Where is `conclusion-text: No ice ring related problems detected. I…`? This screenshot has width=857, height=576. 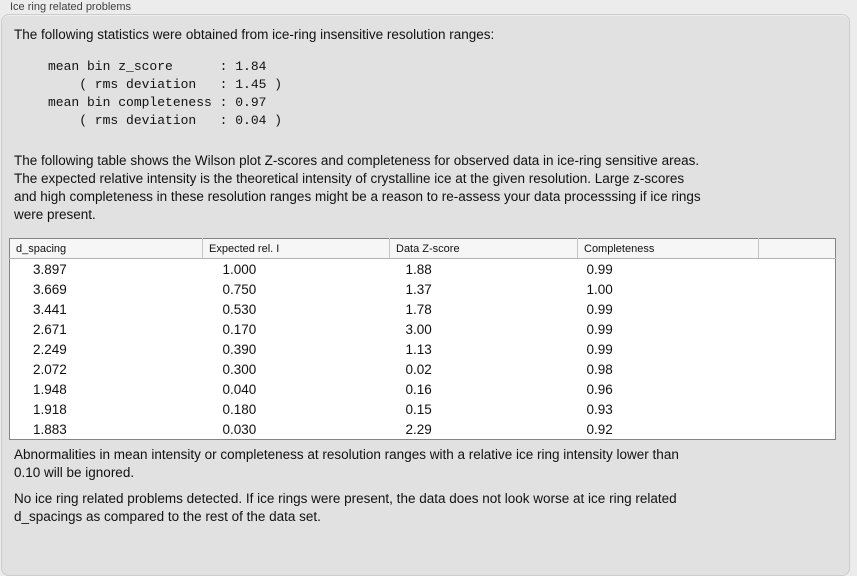
conclusion-text: No ice ring related problems detected. I… is located at coordinates (345, 507).